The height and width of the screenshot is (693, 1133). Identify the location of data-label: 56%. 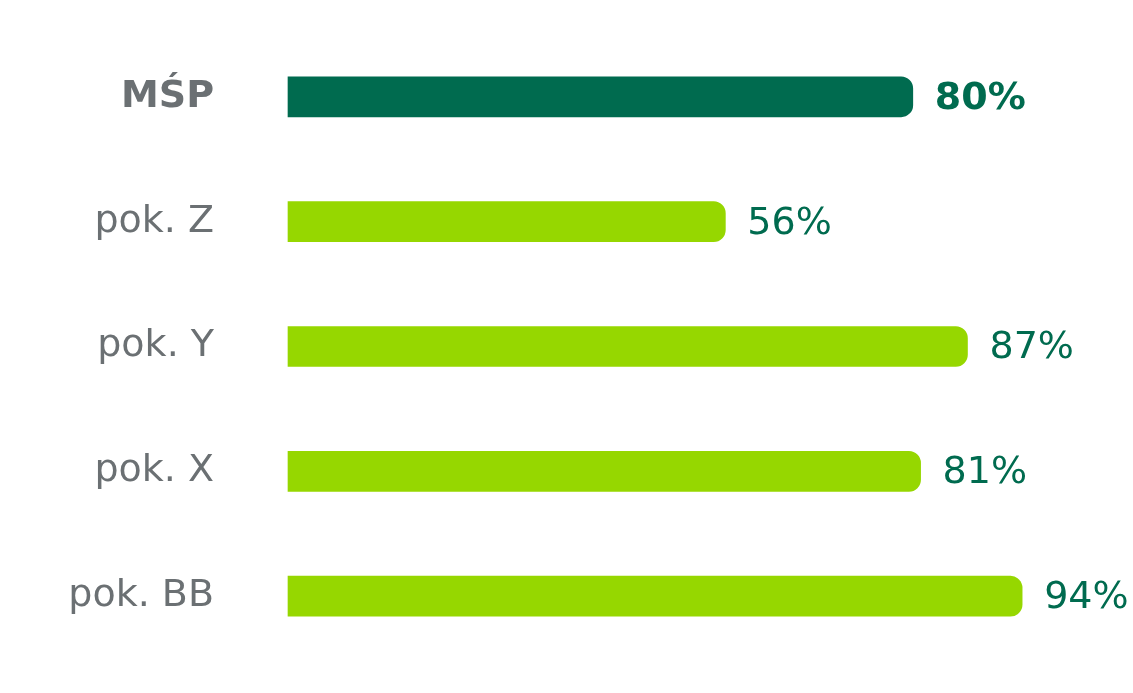
(789, 220).